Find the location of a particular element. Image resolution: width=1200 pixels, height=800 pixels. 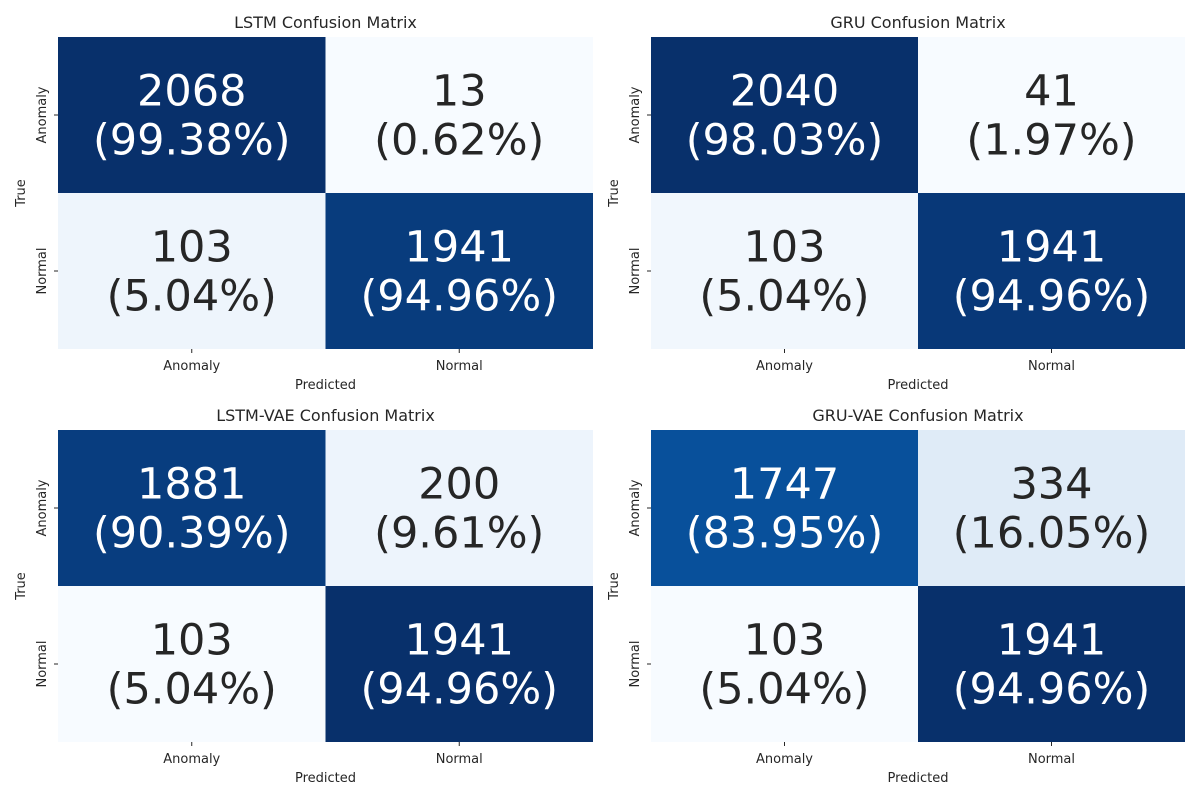

gru-confusion-matrix-cell-anomaly-normal-label: 41 (1.97%) is located at coordinates (1051, 116).